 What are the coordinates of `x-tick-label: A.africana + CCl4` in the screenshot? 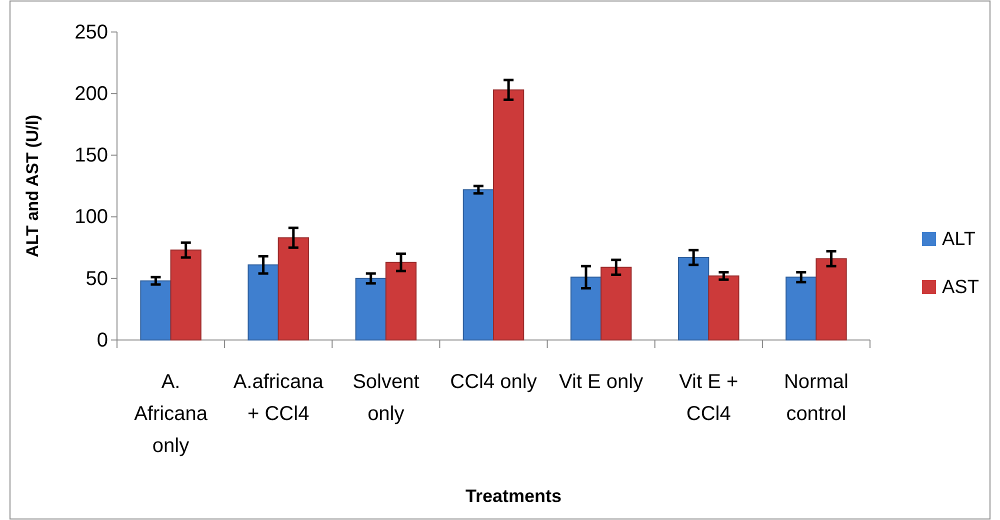 It's located at (278, 398).